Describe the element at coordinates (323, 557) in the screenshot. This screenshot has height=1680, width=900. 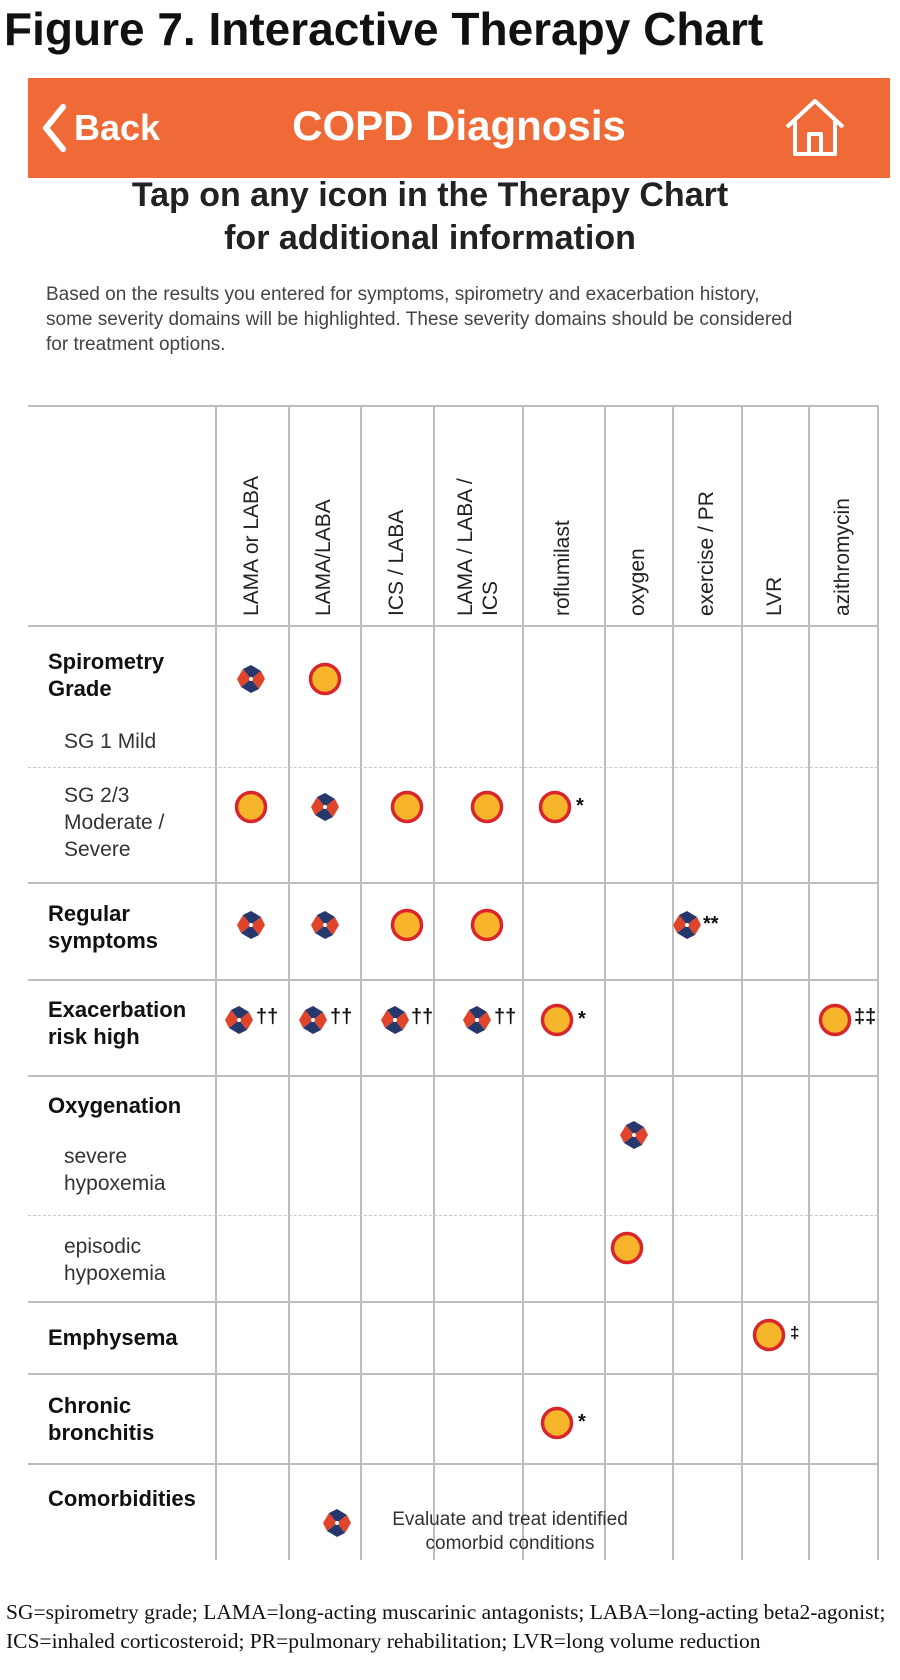
I see `column-label: LAMA/LABA` at that location.